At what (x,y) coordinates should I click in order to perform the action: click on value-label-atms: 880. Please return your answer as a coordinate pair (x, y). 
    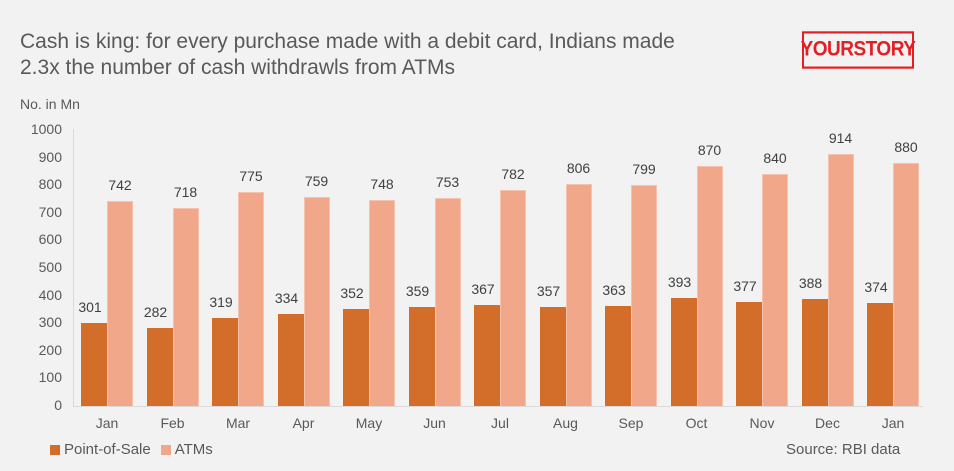
    Looking at the image, I should click on (906, 147).